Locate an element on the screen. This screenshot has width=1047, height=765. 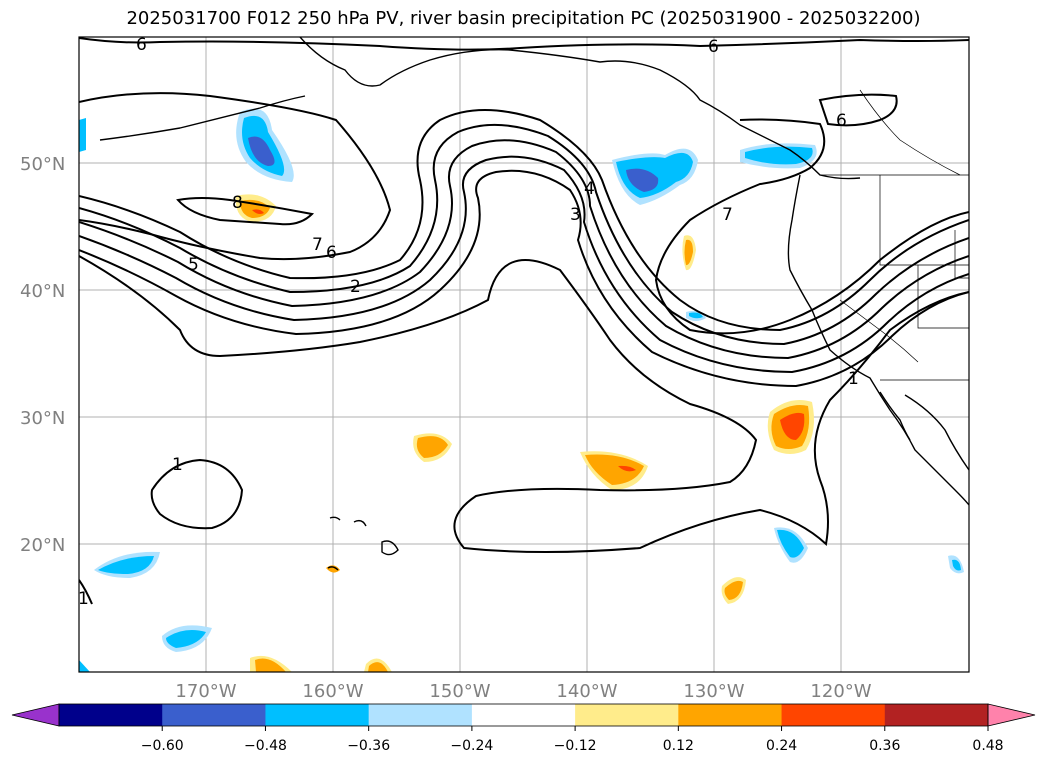
lat-label: 40°N is located at coordinates (42, 291).